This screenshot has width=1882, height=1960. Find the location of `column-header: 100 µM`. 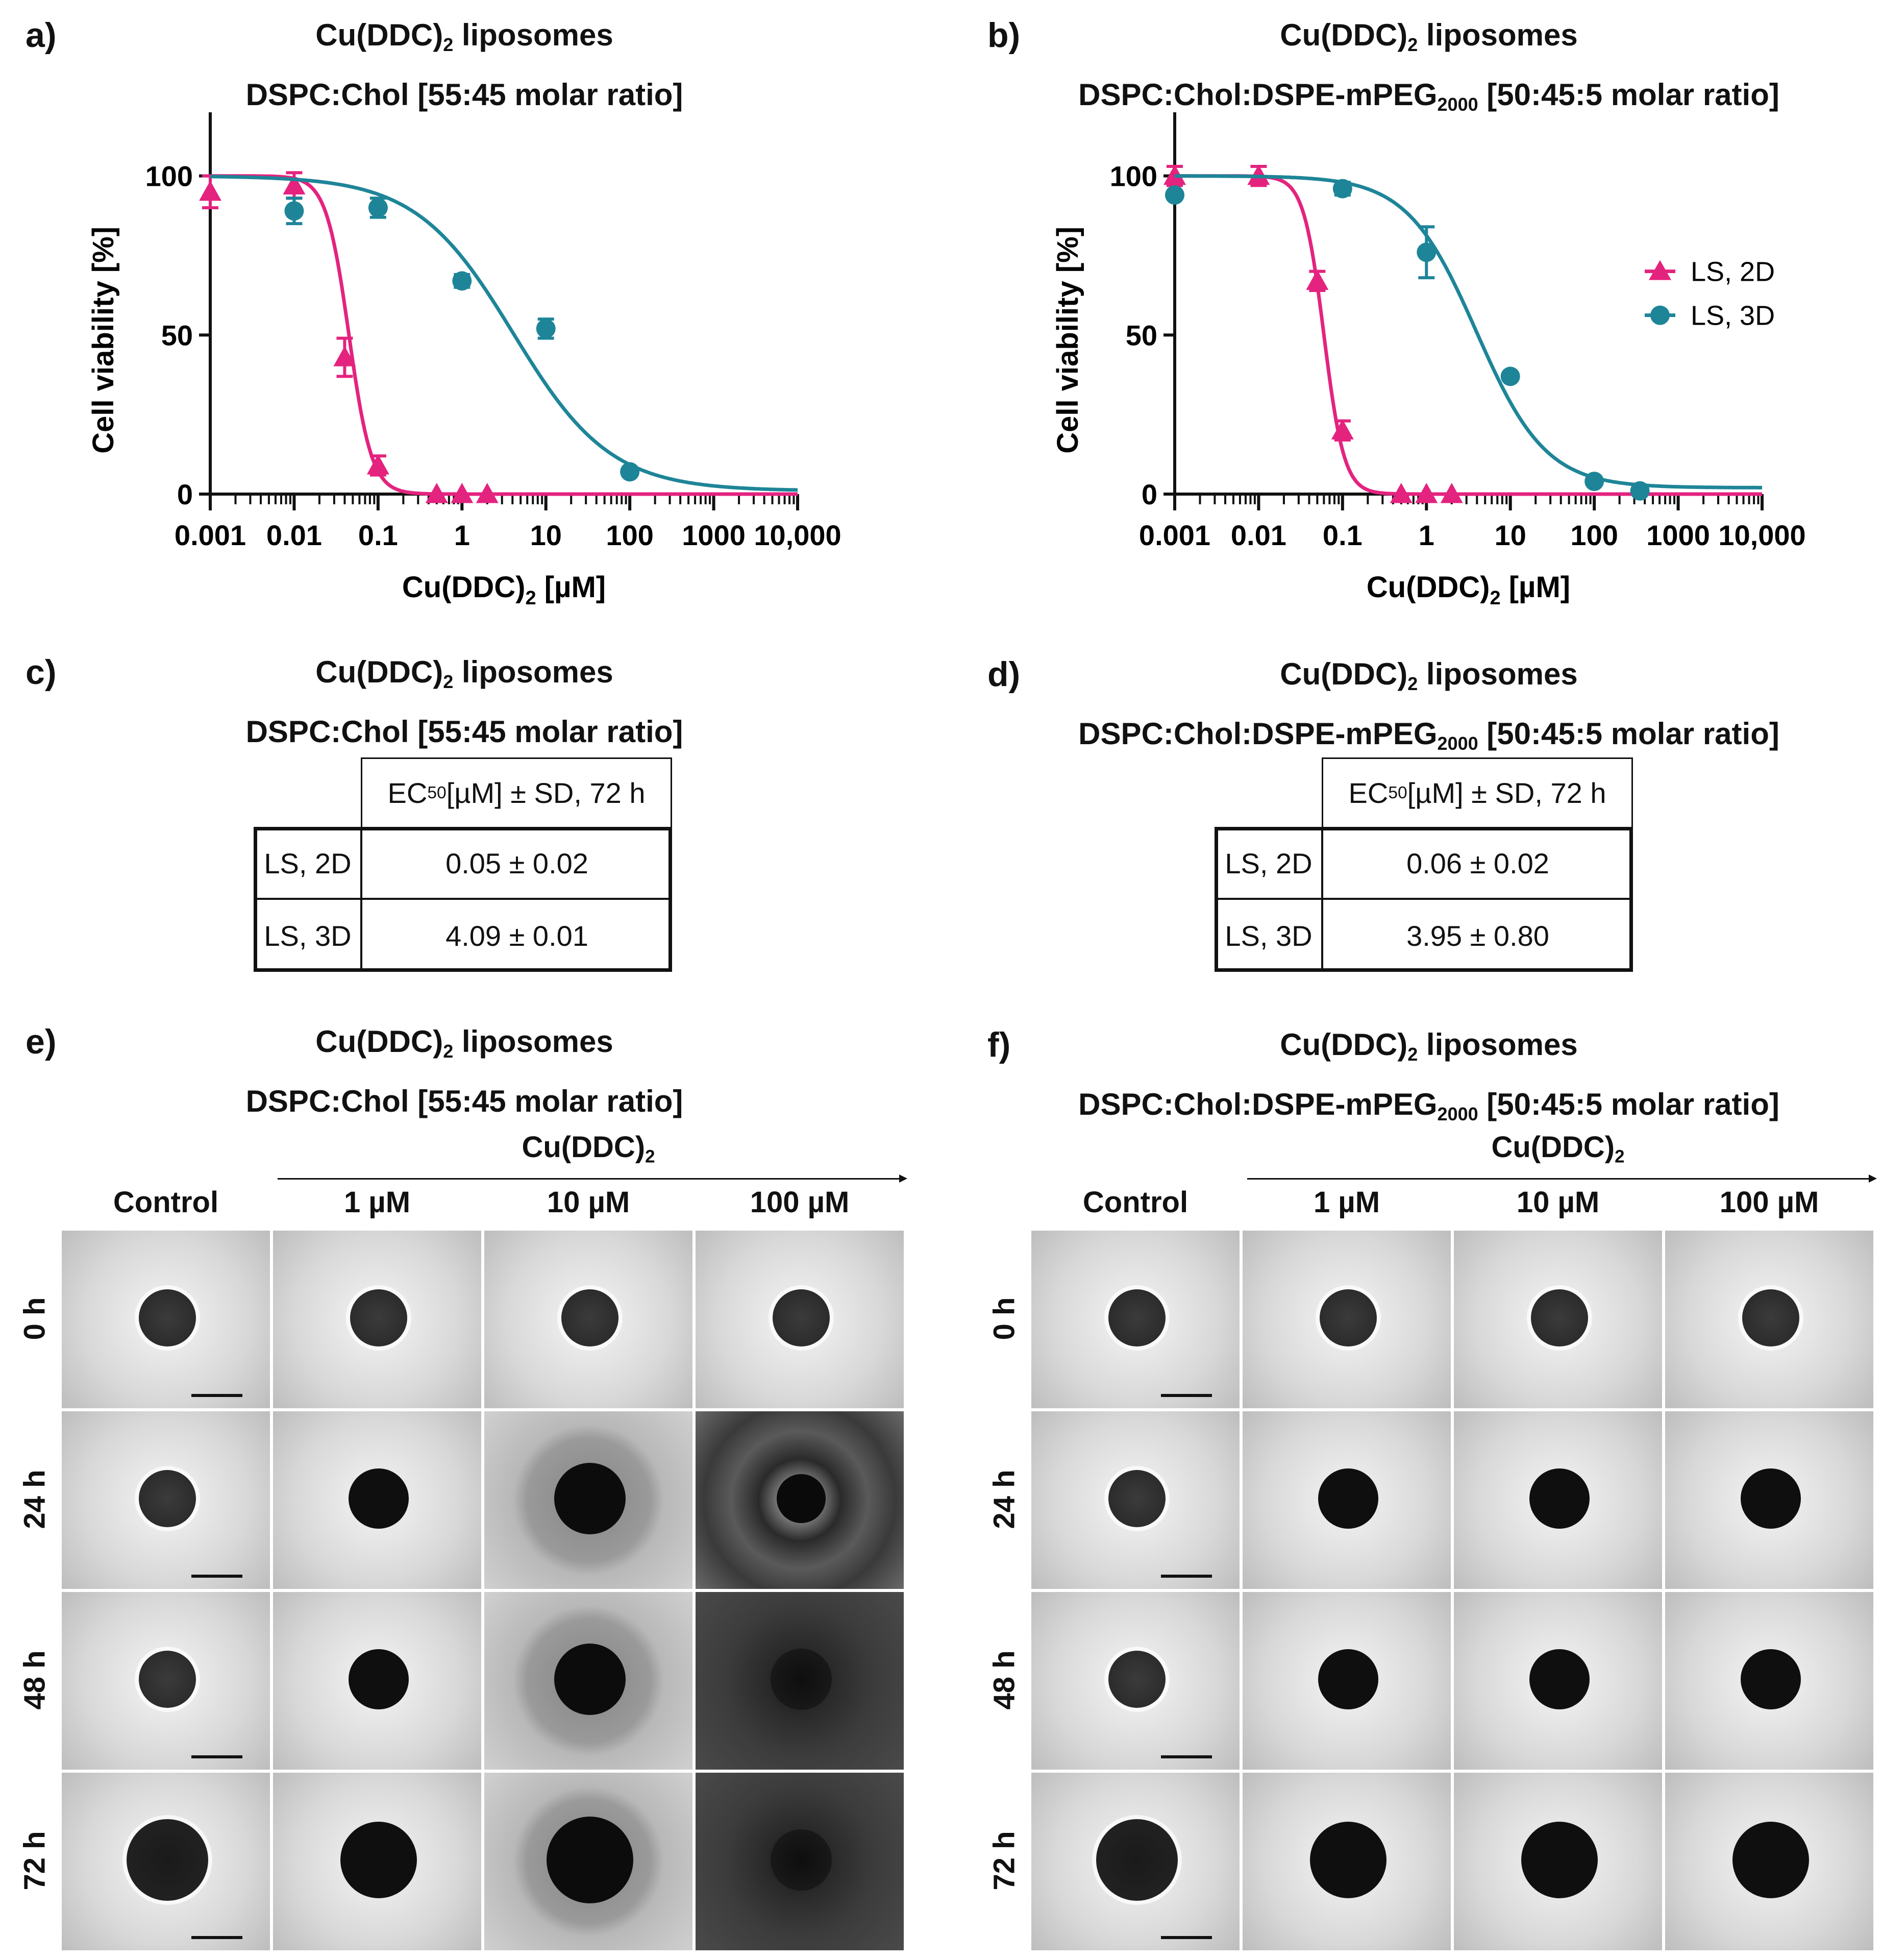

column-header: 100 µM is located at coordinates (1769, 1202).